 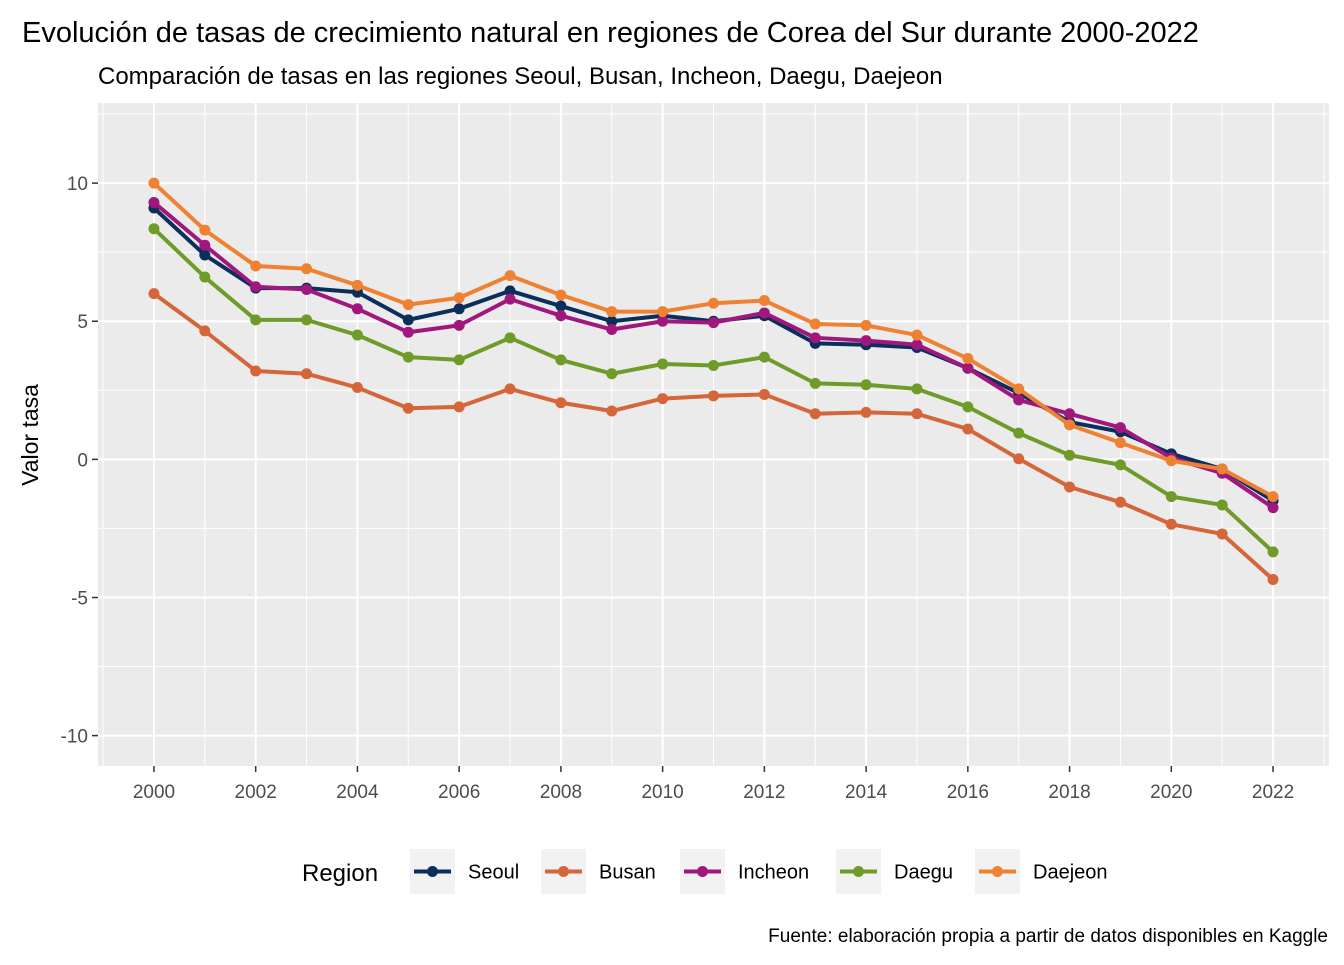 What do you see at coordinates (702, 871) in the screenshot?
I see `legend-point-incheon` at bounding box center [702, 871].